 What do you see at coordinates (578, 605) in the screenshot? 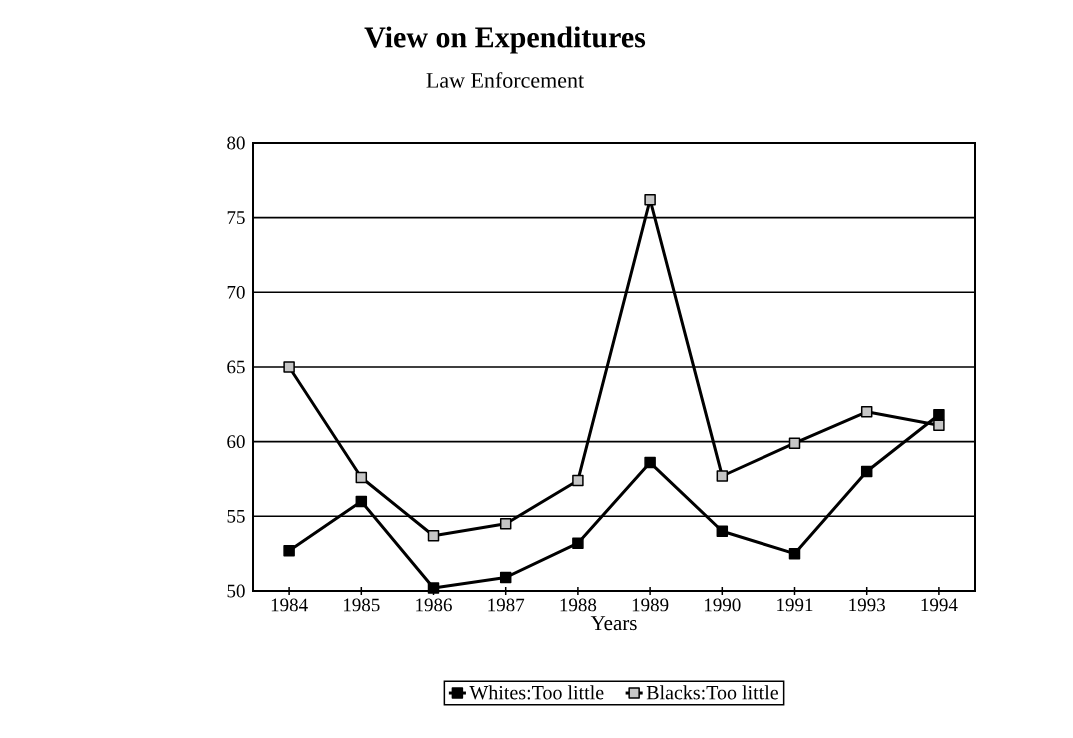
I see `x-tick-label: 1988` at bounding box center [578, 605].